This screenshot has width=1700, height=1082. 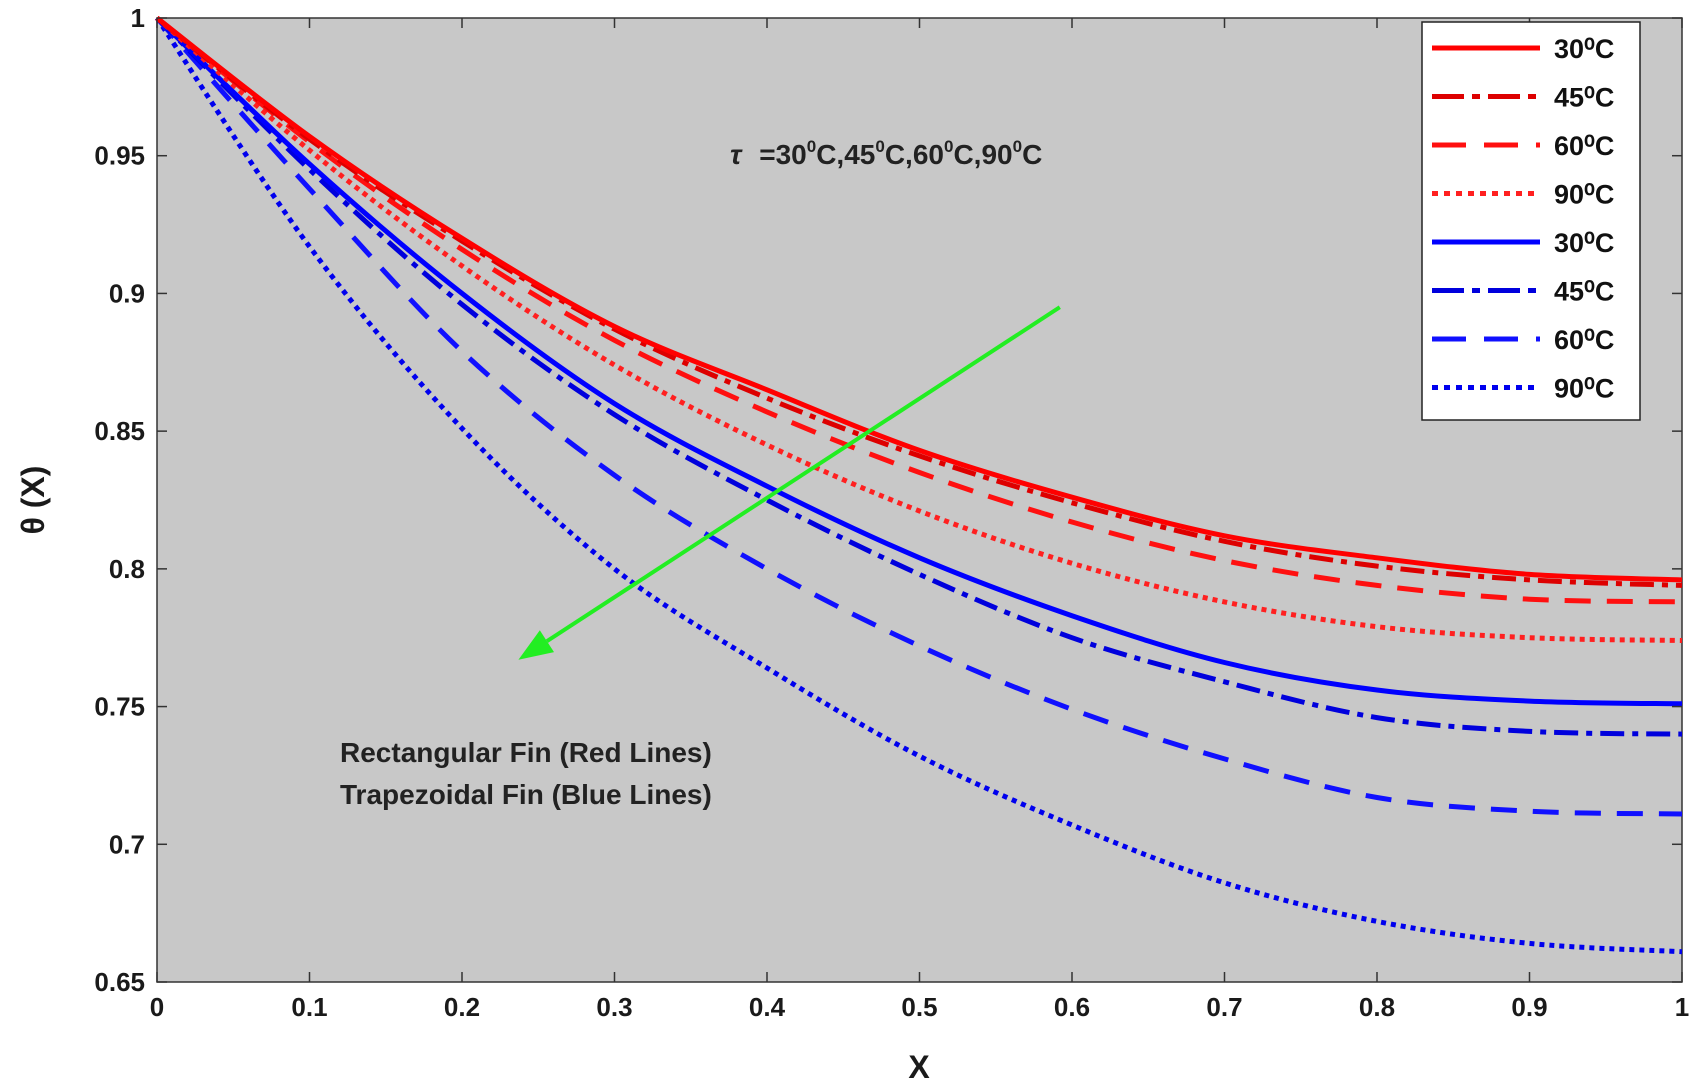 What do you see at coordinates (309, 1007) in the screenshot?
I see `x-tick-label: 0.1` at bounding box center [309, 1007].